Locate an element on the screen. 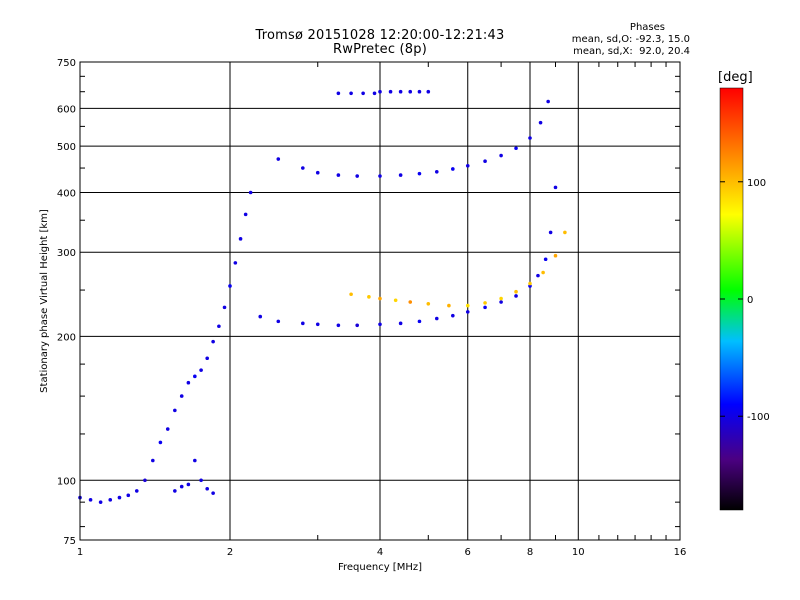 The height and width of the screenshot is (600, 800). y-tick-label: 100 is located at coordinates (66, 481).